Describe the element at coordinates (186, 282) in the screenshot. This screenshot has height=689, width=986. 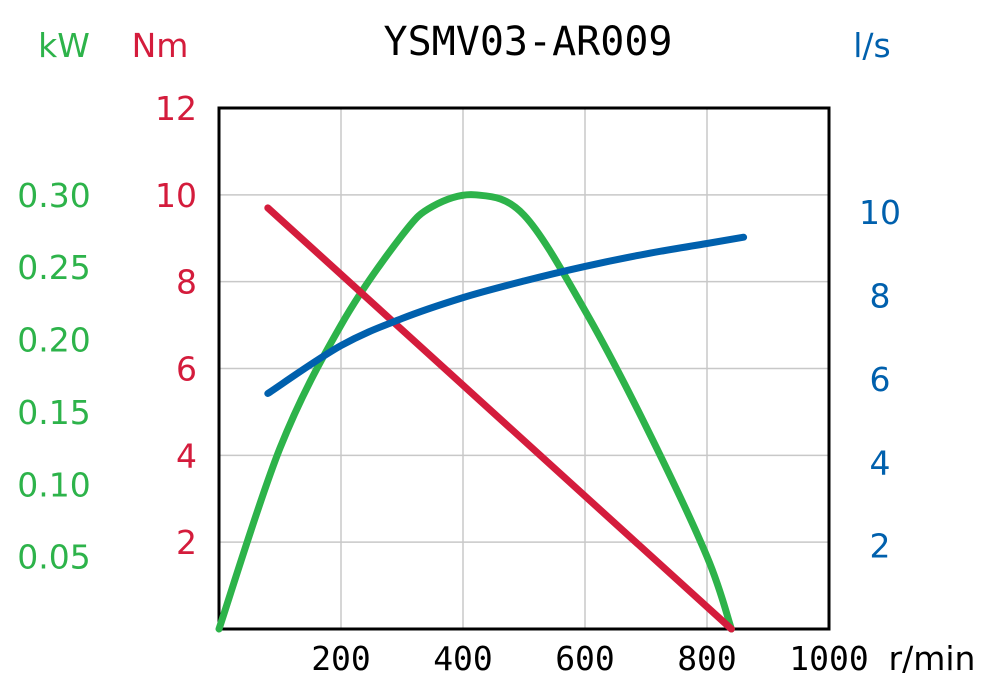
I see `torque-tick-label: 8` at that location.